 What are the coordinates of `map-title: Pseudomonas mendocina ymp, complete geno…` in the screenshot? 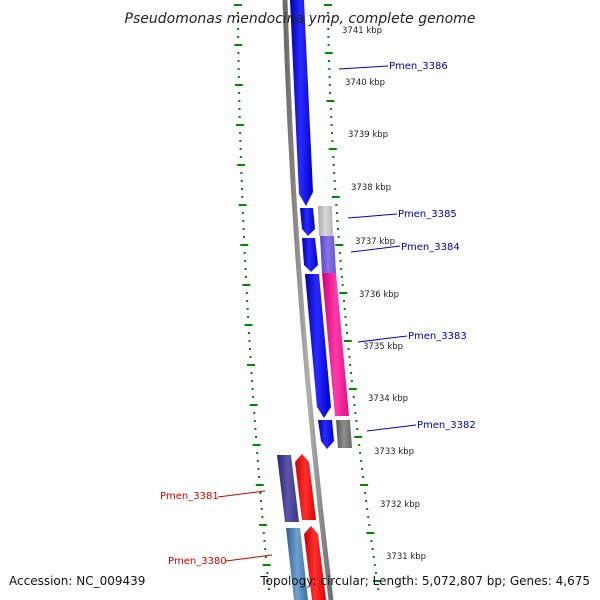 It's located at (300, 19).